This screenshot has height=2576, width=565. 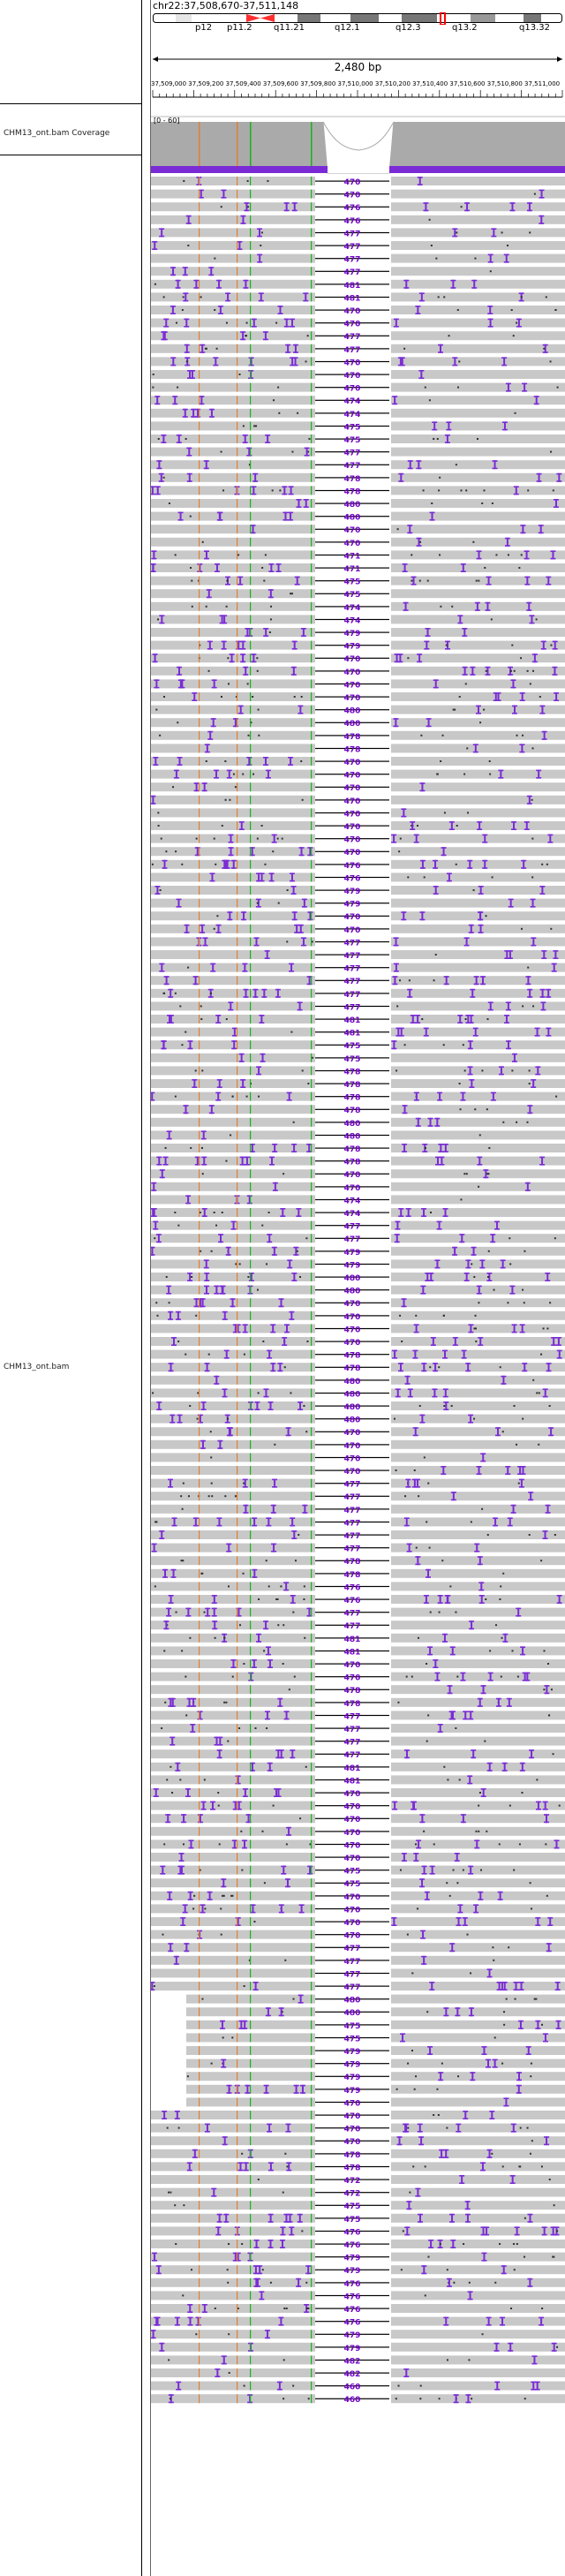 What do you see at coordinates (226, 5) in the screenshot?
I see `locus-box: chr22:37,508,670-37,511,148` at bounding box center [226, 5].